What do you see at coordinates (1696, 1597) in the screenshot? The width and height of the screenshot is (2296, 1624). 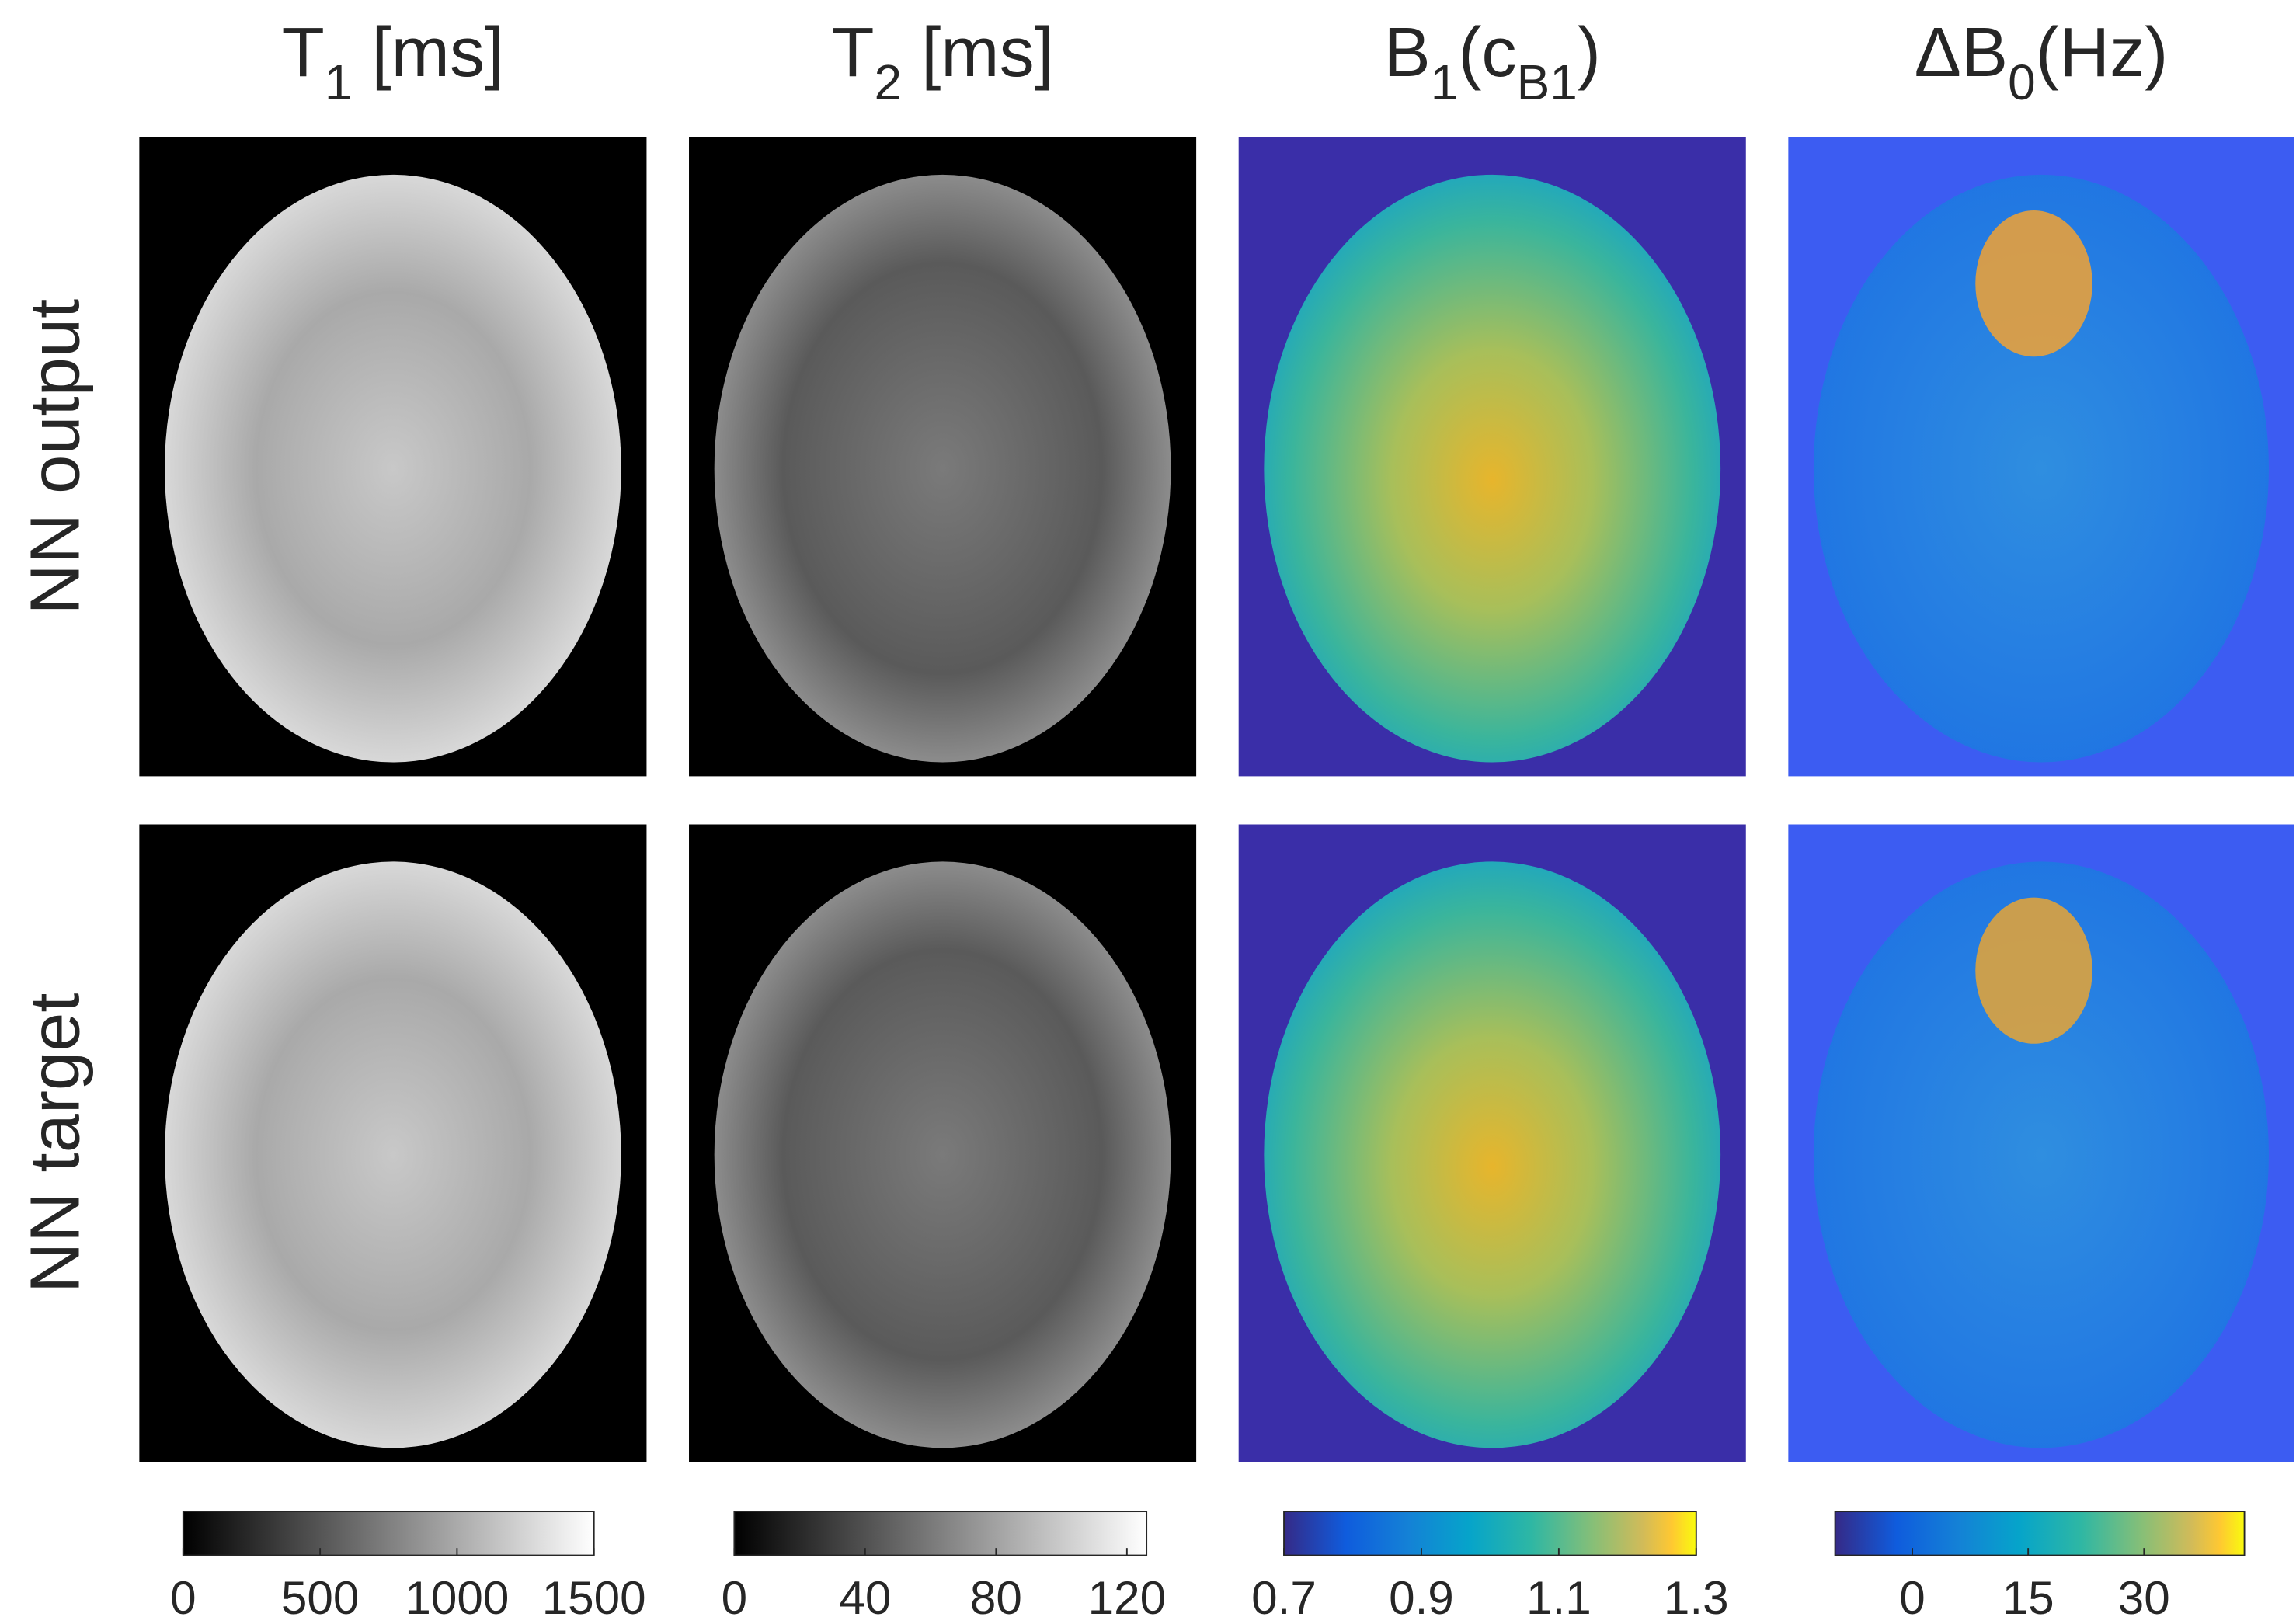 I see `colorbar-tick-label: 1.3` at bounding box center [1696, 1597].